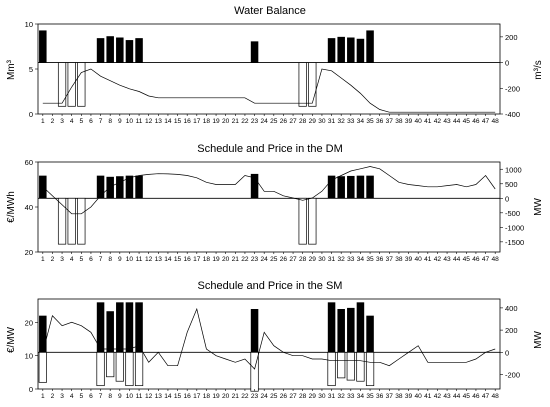  I want to click on y-tick-label-right: 0, so click(507, 198).